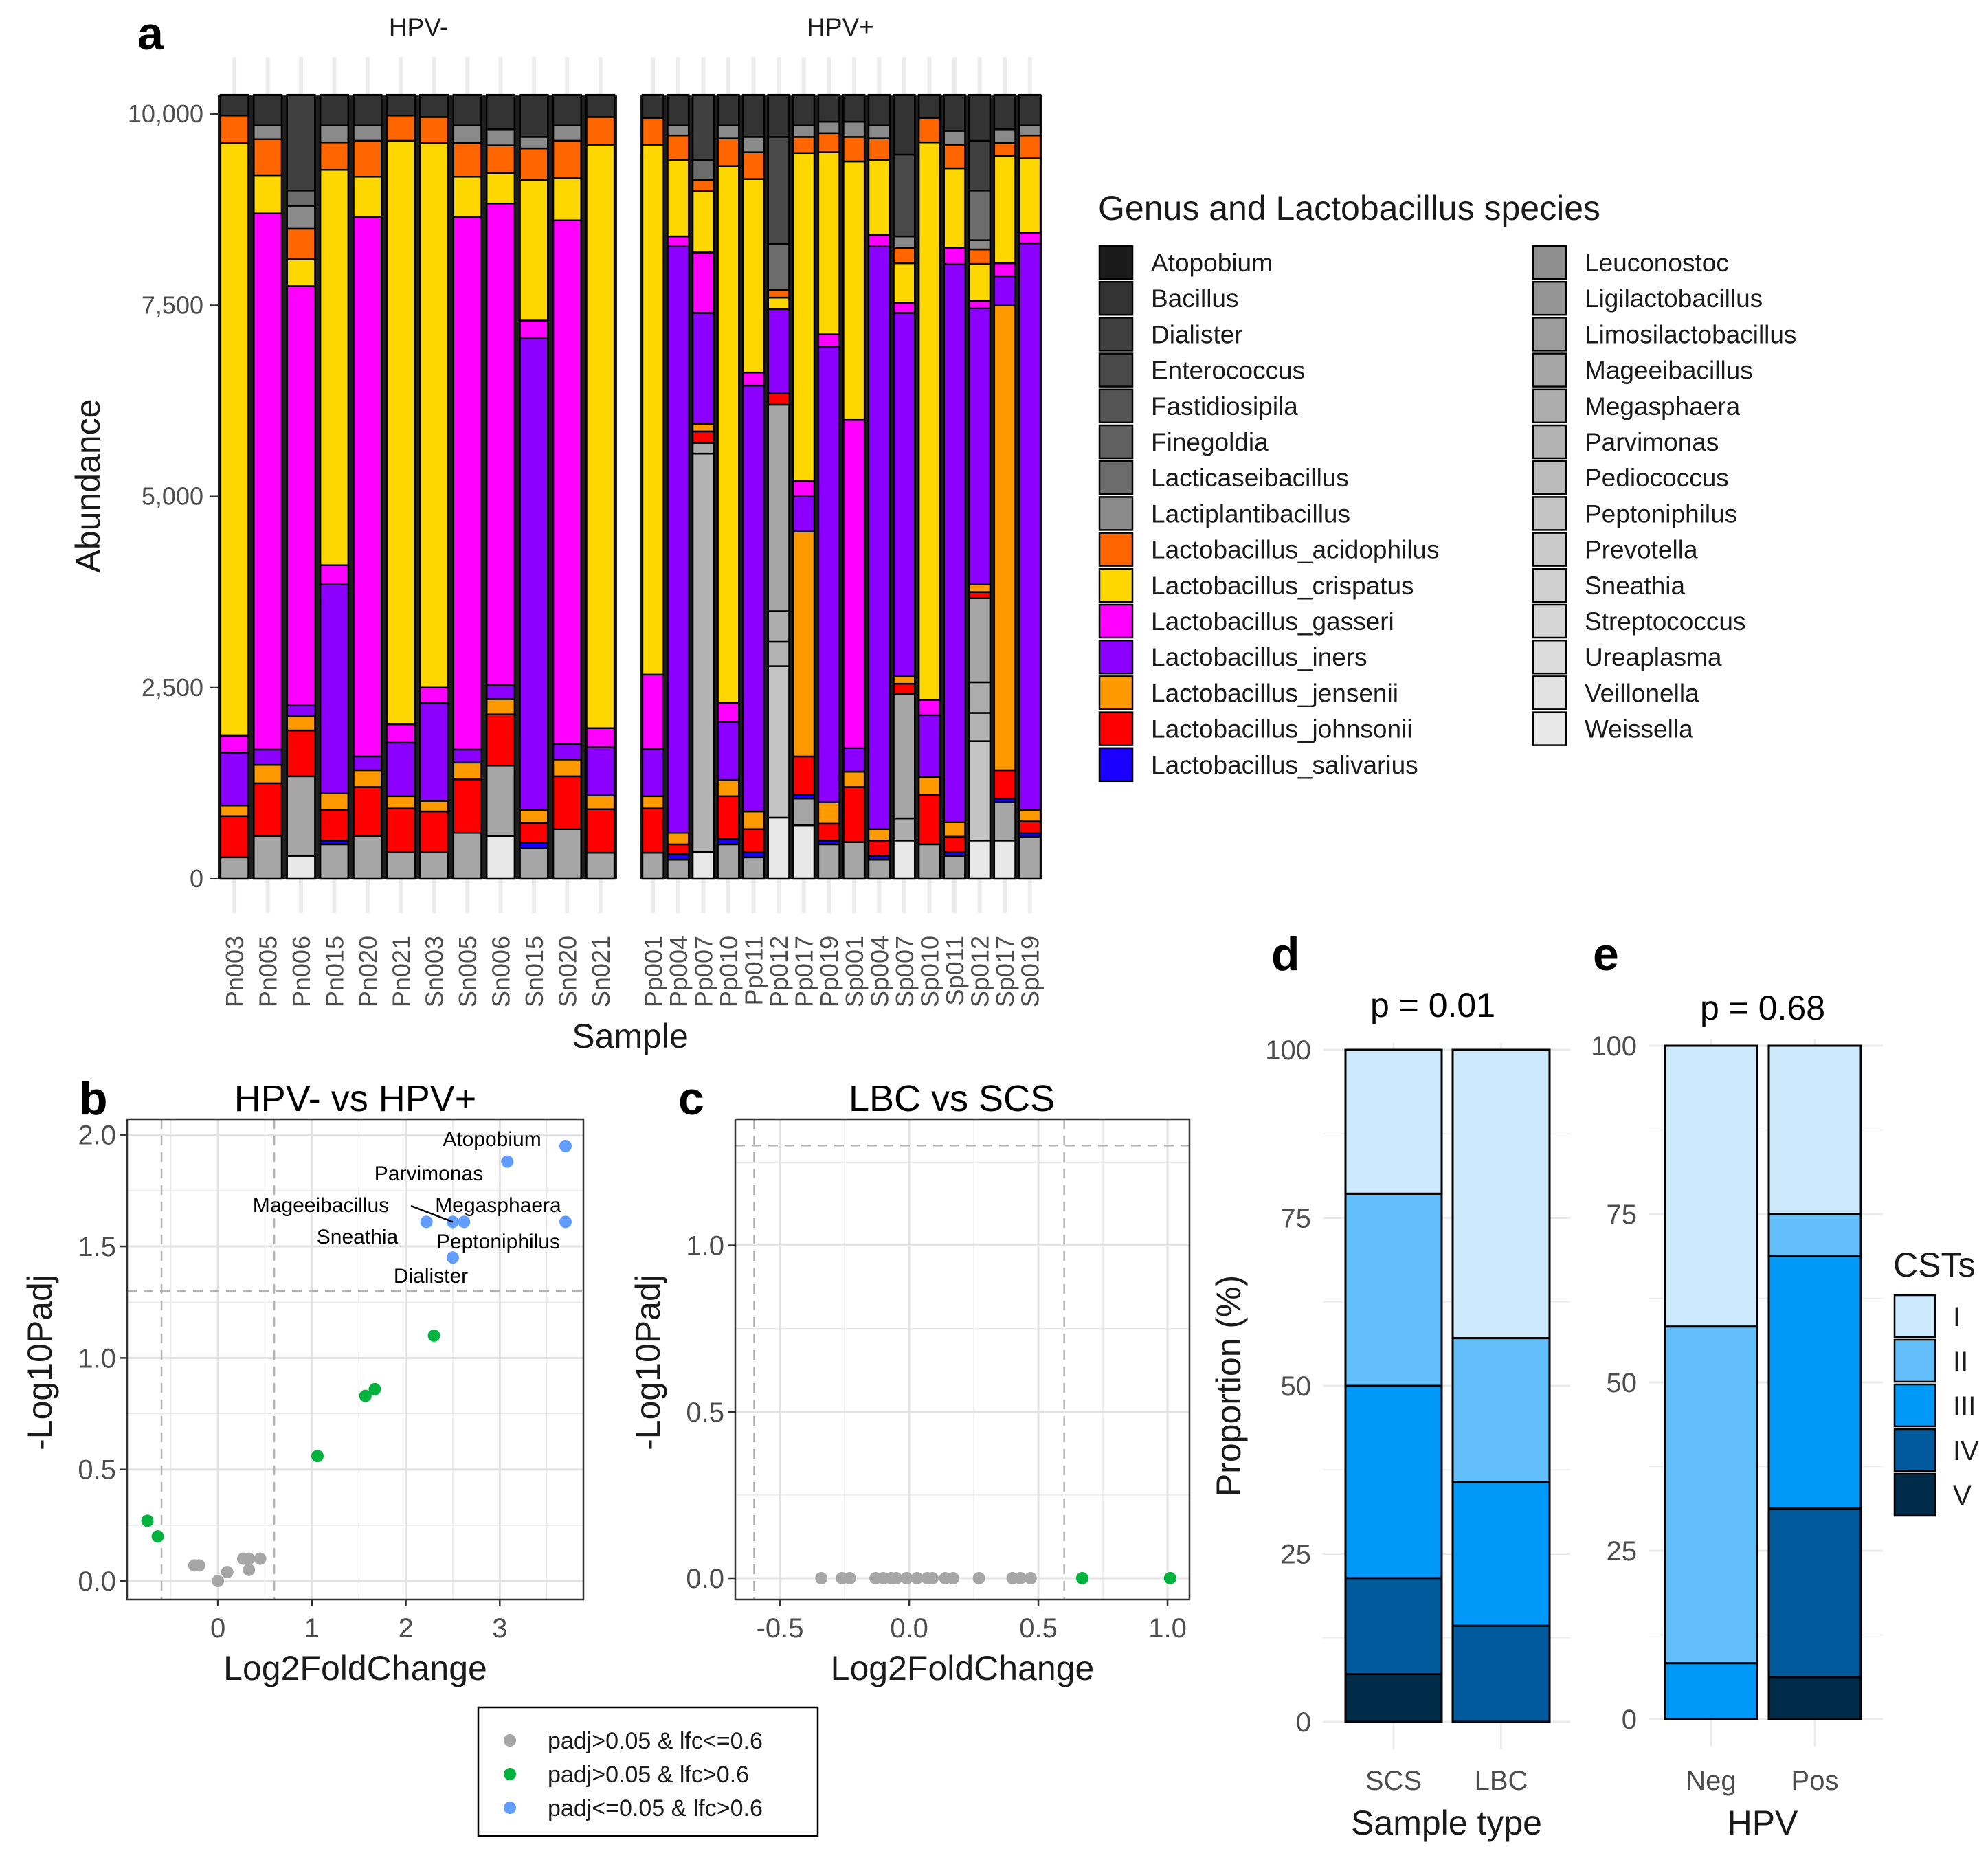 The width and height of the screenshot is (1988, 1851). I want to click on sample-label: Pp010, so click(729, 971).